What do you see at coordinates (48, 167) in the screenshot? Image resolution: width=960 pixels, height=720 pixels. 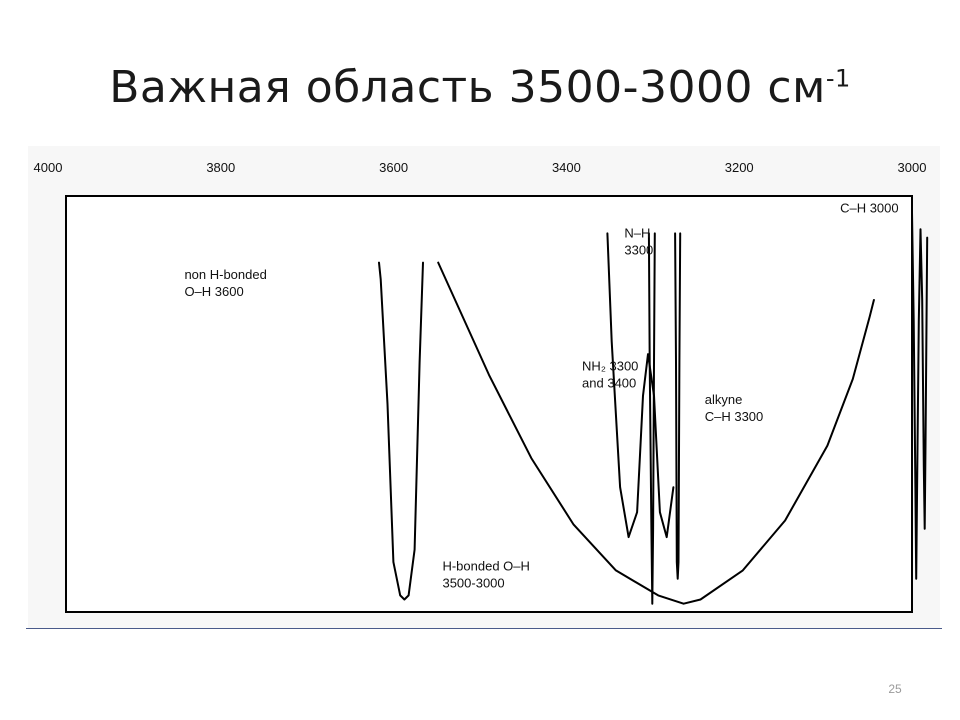 I see `x-tick-label: 4000` at bounding box center [48, 167].